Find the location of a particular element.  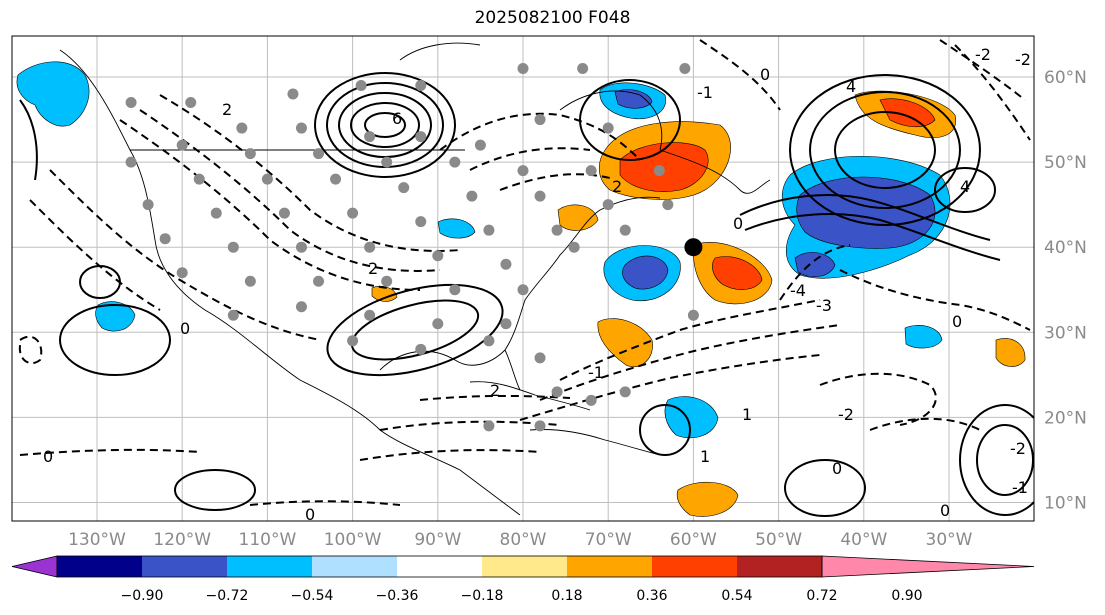

colorbar-tick-label: 0.18 is located at coordinates (566, 596).